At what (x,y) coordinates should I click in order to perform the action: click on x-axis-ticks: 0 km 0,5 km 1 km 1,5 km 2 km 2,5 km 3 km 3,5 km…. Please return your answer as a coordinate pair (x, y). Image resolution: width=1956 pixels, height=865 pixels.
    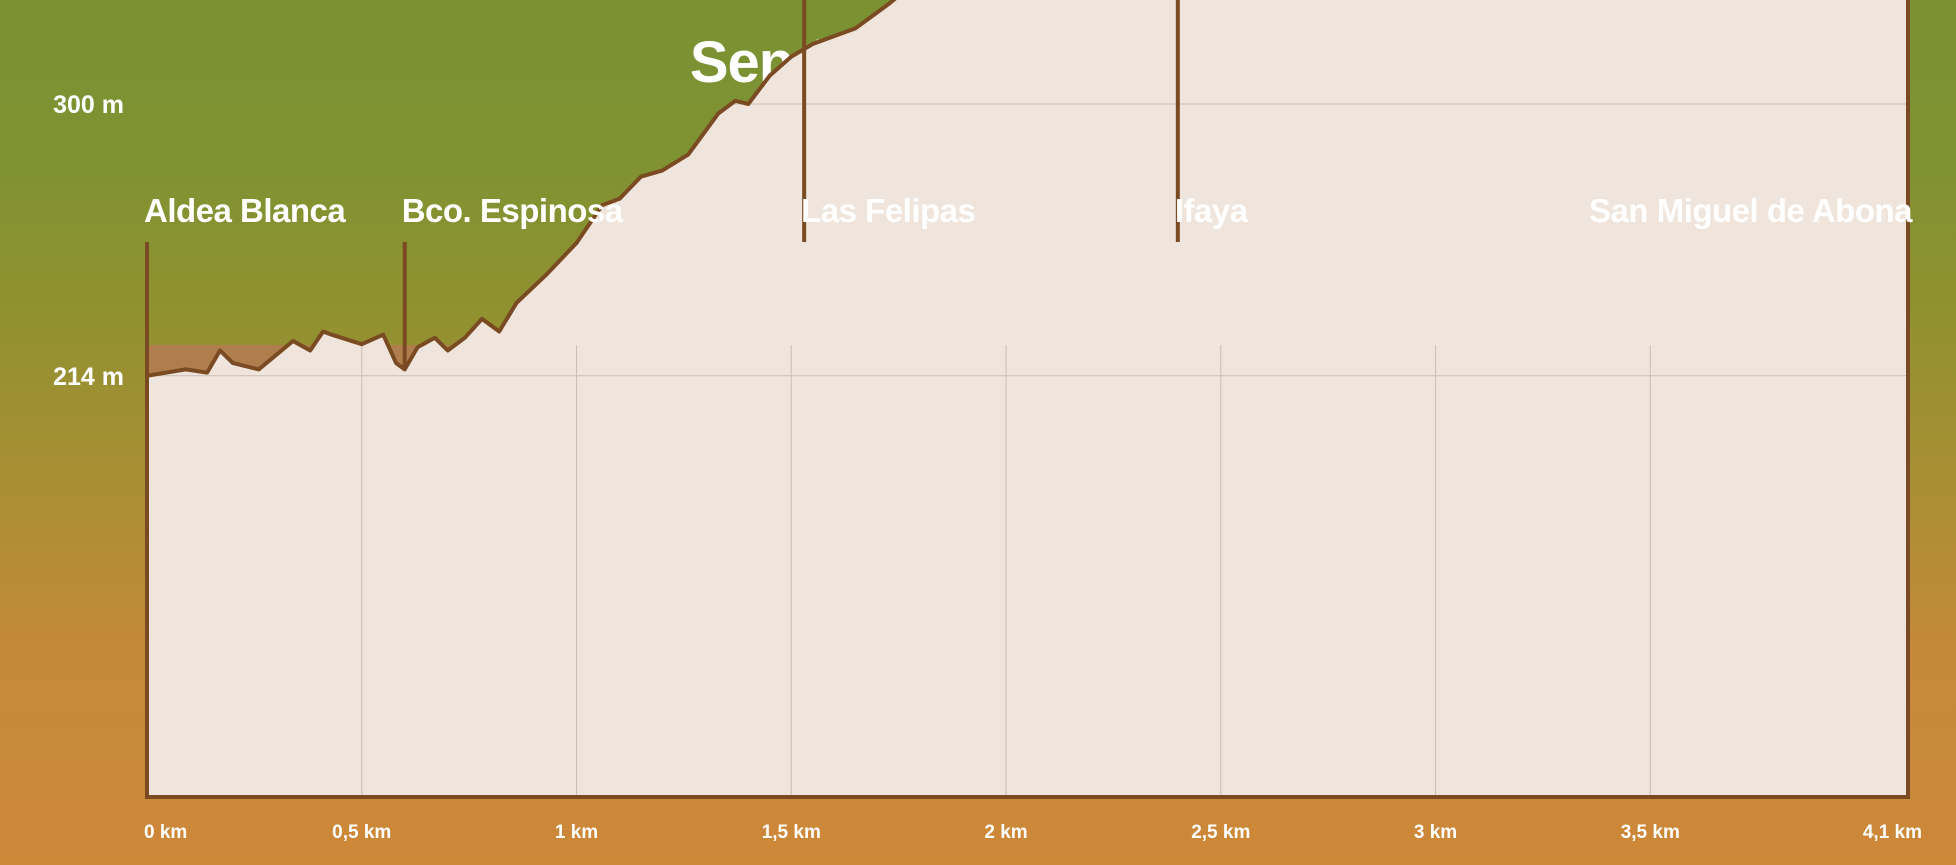
    Looking at the image, I should click on (1033, 832).